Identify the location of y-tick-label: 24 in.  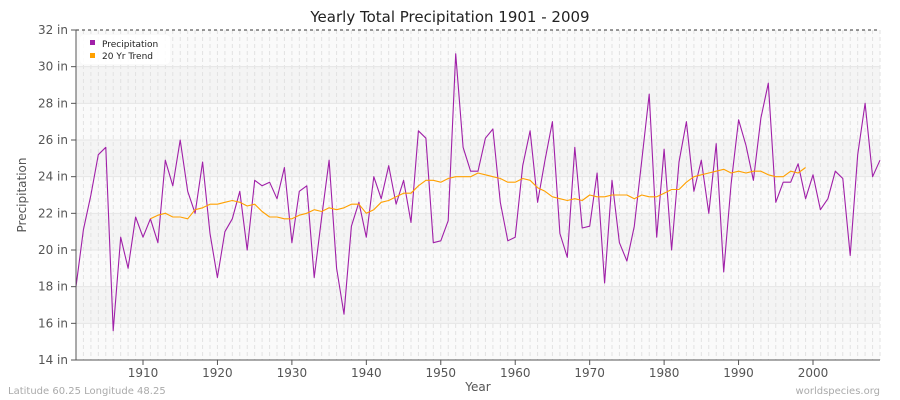
(53, 177).